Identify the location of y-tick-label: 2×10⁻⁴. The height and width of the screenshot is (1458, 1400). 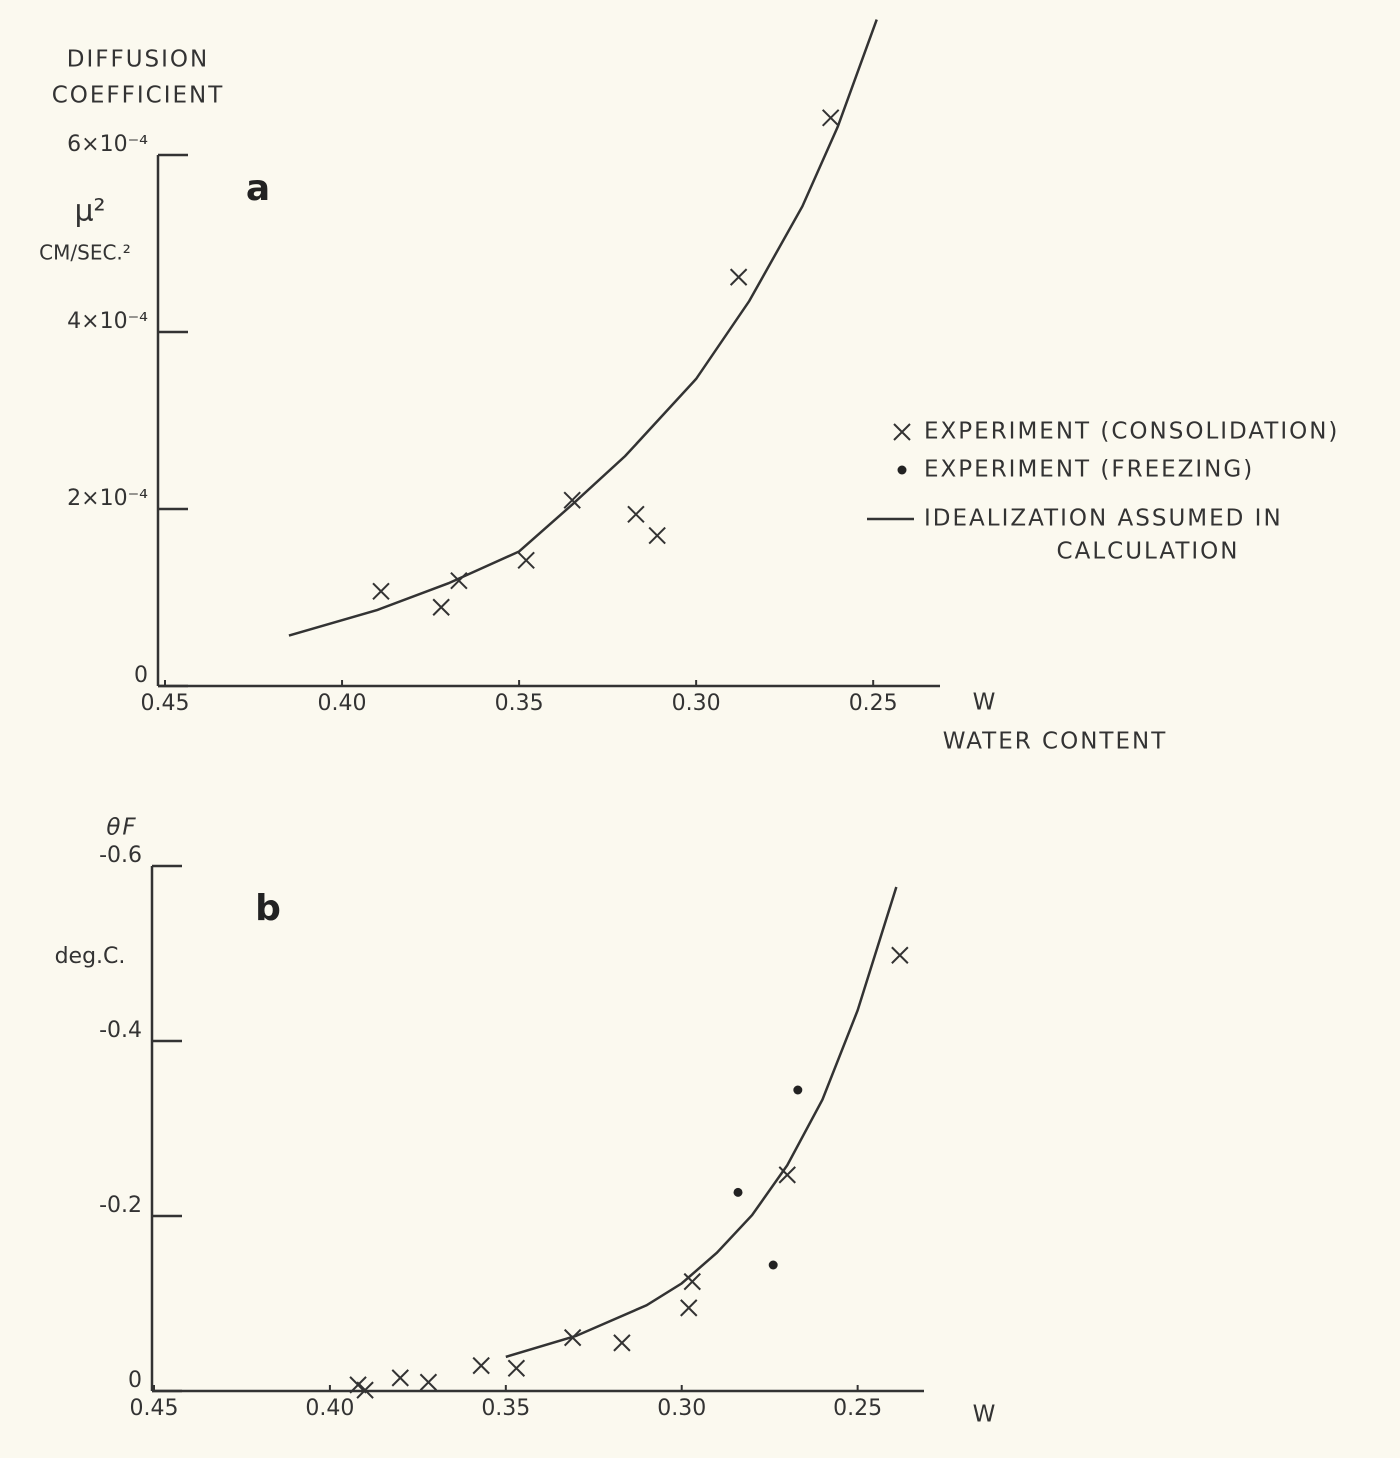
(107, 498).